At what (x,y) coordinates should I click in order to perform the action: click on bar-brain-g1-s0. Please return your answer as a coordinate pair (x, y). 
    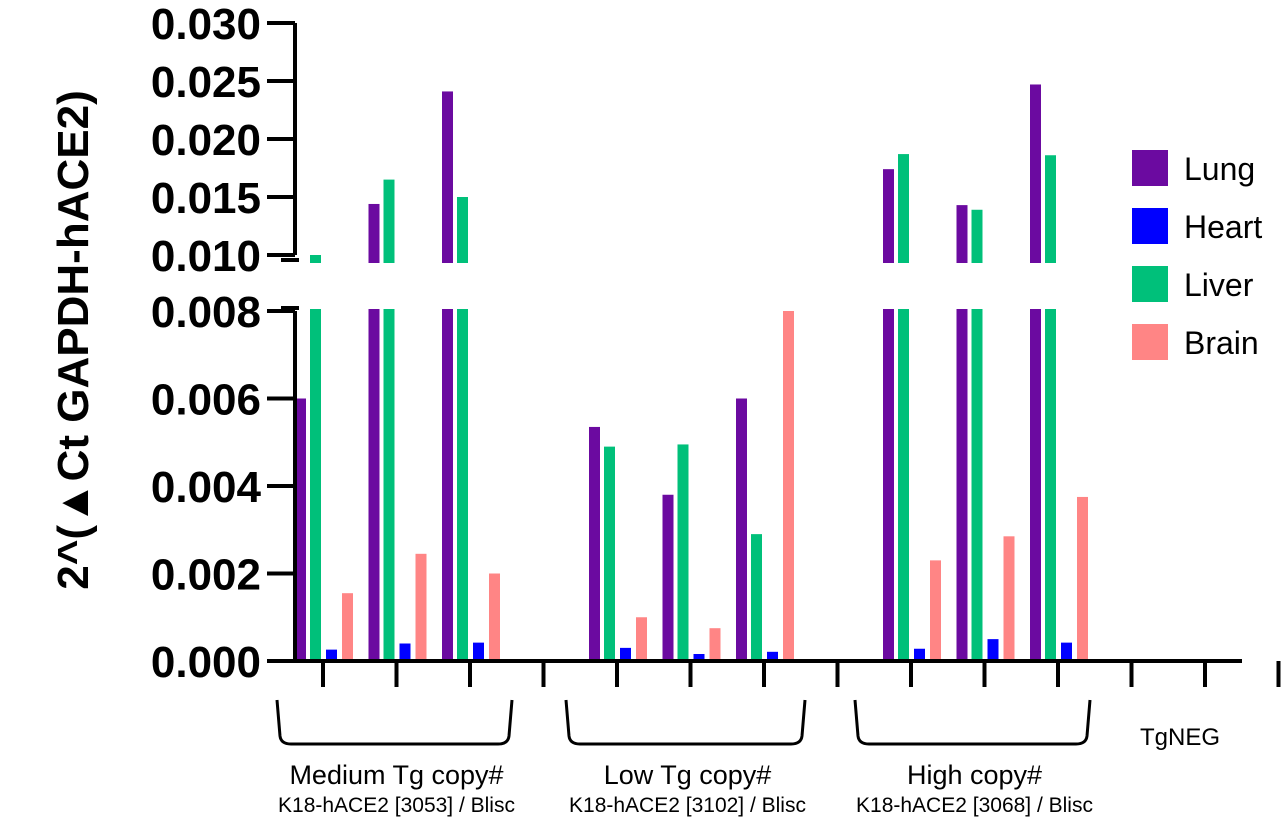
    Looking at the image, I should click on (641, 639).